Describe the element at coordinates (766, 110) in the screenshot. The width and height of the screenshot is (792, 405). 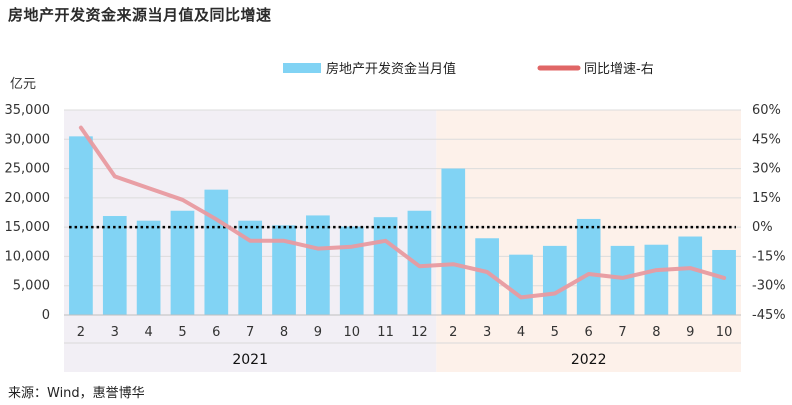
I see `y-right-tick-label: 60%` at that location.